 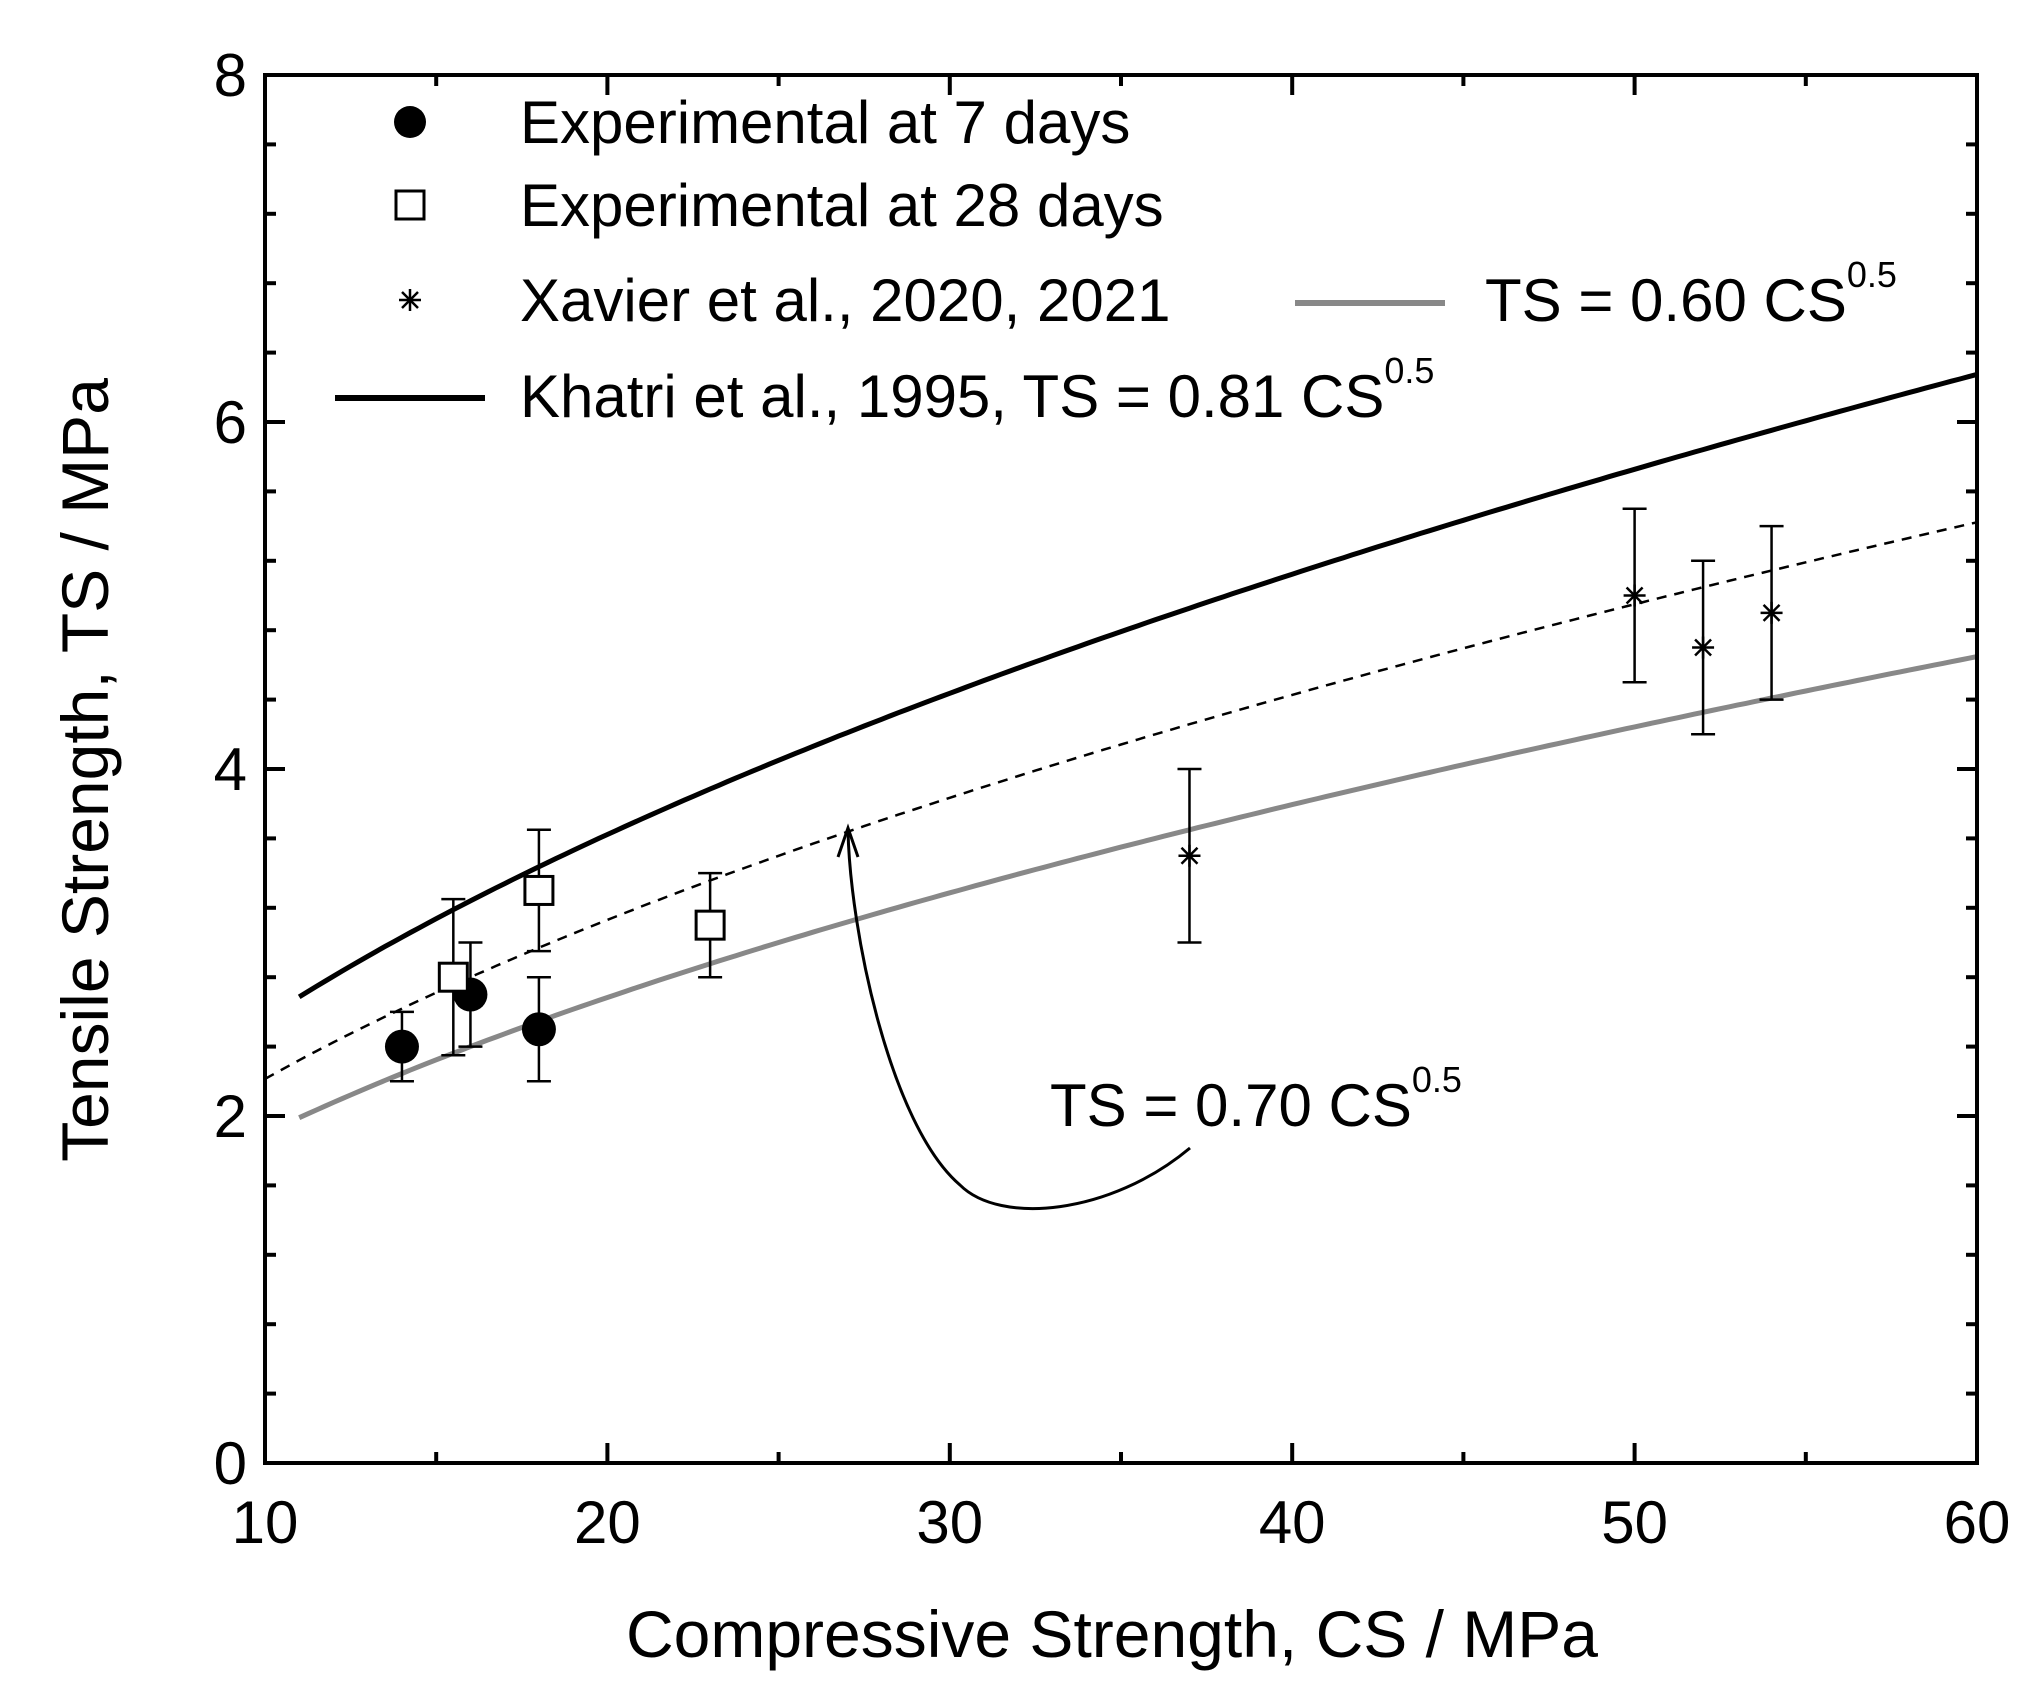 What do you see at coordinates (848, 840) in the screenshot?
I see `annotation-arrowhead` at bounding box center [848, 840].